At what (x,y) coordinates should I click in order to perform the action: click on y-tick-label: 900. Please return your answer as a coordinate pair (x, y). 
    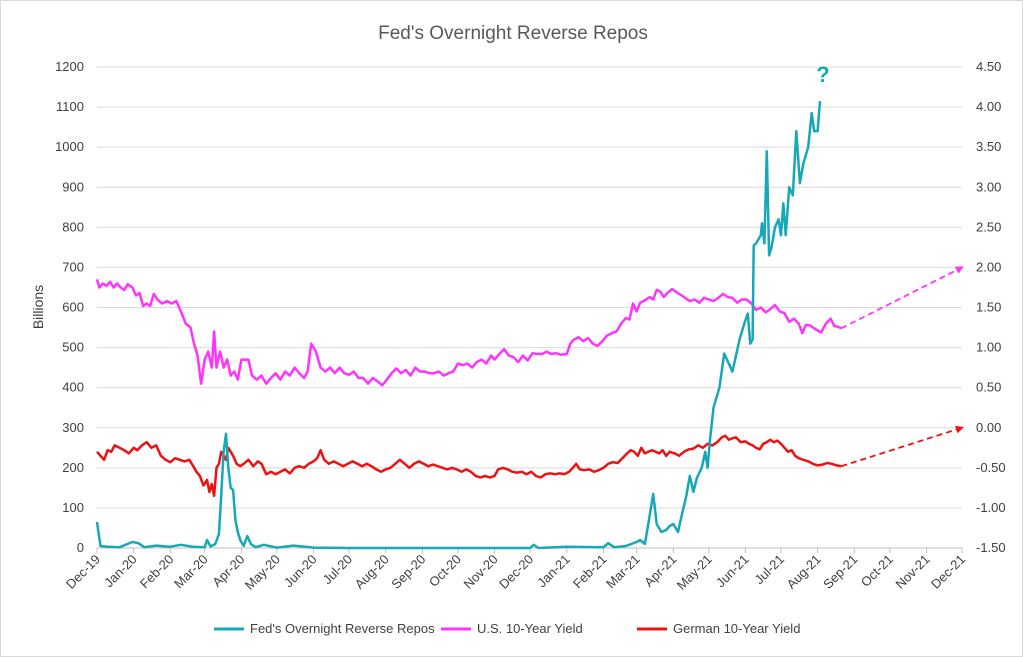
    Looking at the image, I should click on (73, 186).